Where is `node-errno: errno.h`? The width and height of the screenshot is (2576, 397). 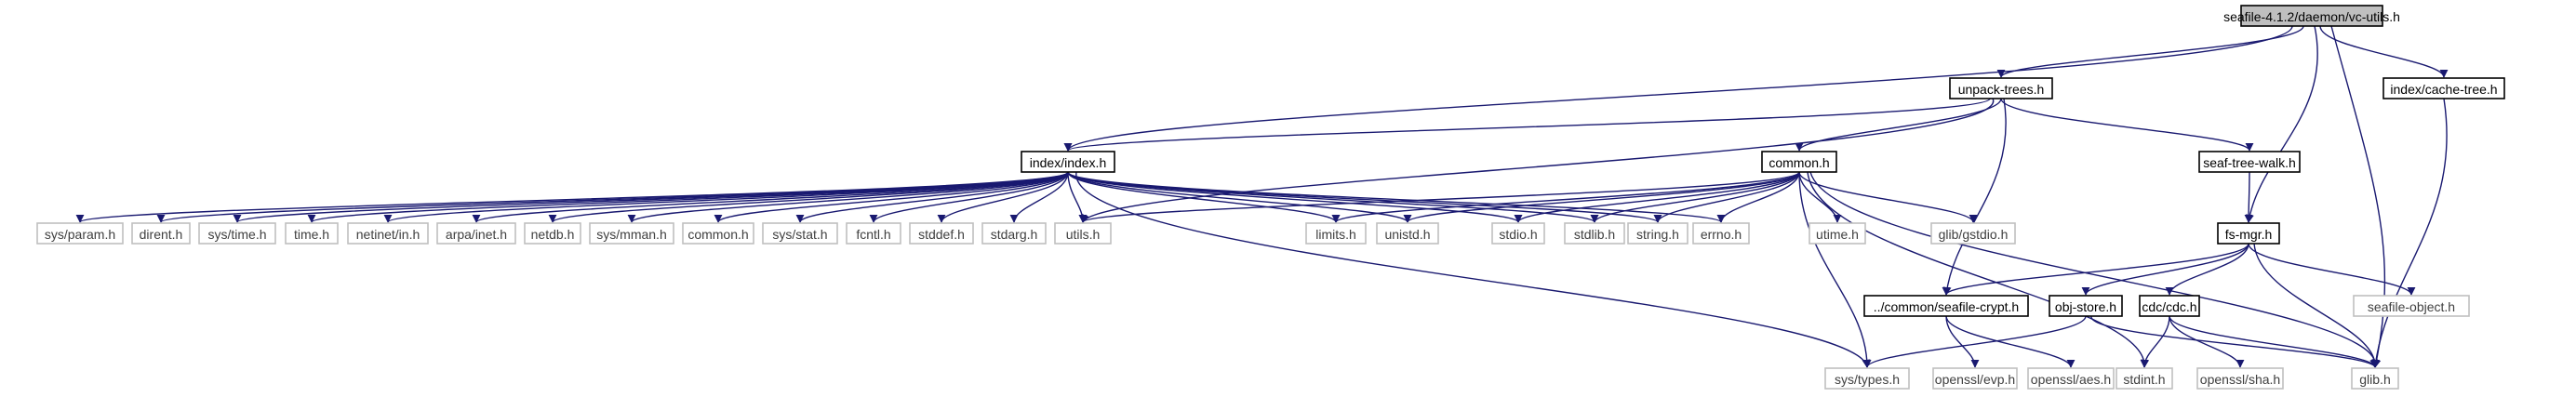 node-errno: errno.h is located at coordinates (1721, 233).